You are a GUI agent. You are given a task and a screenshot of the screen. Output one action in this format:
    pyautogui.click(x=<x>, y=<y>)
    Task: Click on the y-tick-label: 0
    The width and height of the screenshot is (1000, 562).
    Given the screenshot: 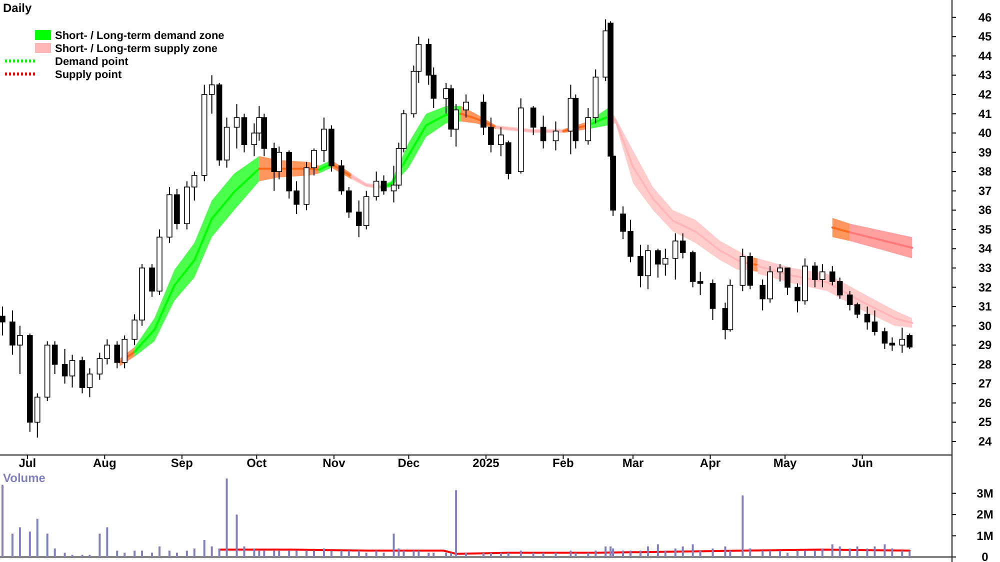 What is the action you would take?
    pyautogui.click(x=985, y=556)
    